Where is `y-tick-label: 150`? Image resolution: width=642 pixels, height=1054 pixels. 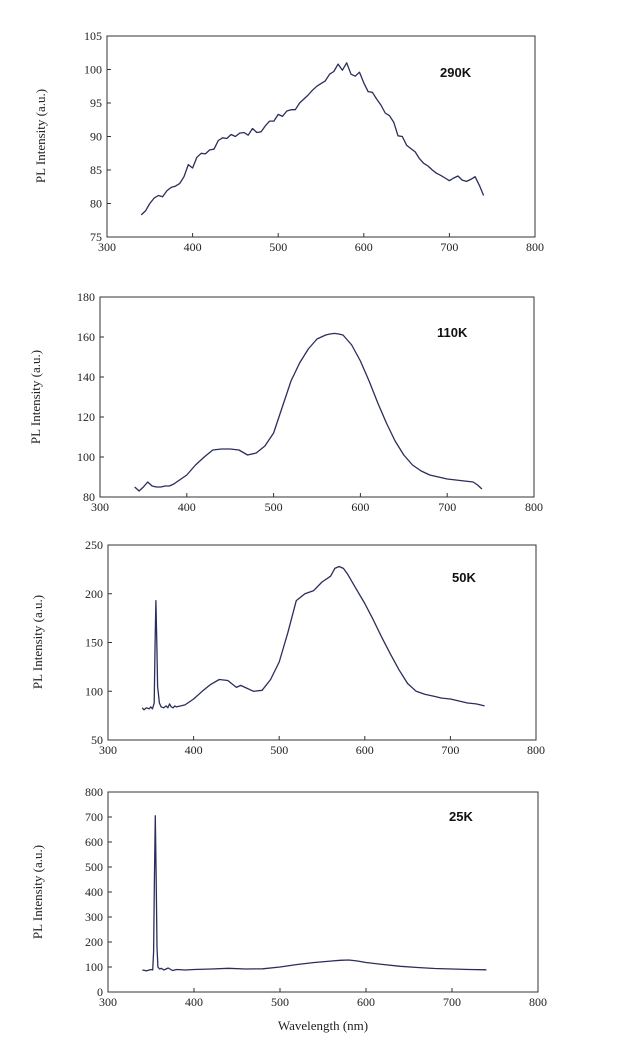 y-tick-label: 150 is located at coordinates (94, 643).